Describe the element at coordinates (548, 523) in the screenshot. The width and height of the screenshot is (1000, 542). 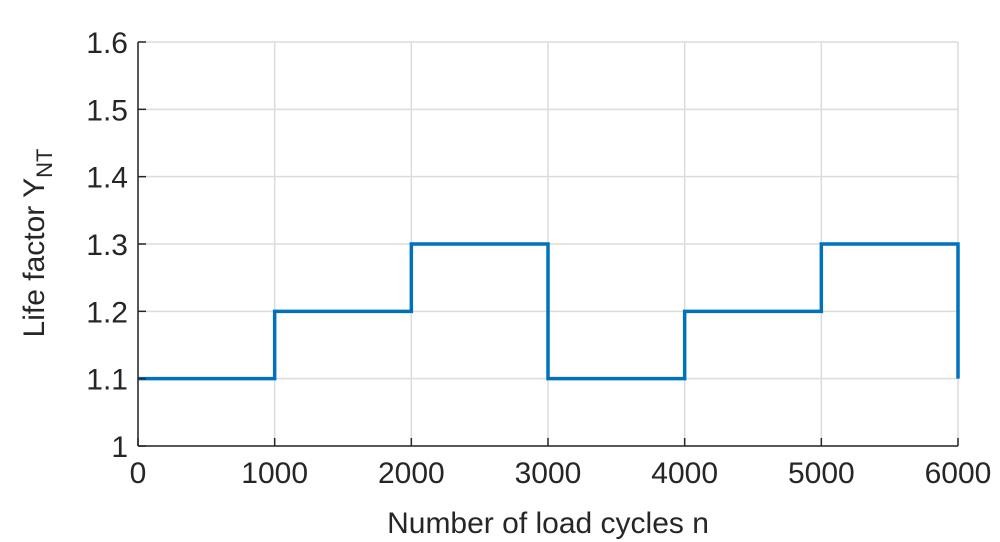
I see `x-axis-label: Number of load cycles n` at that location.